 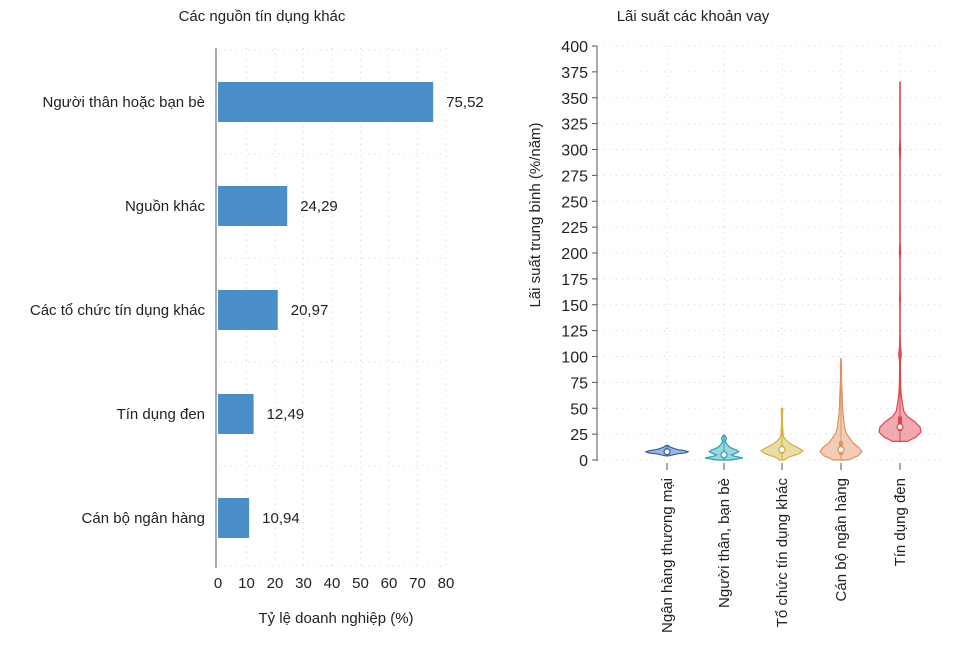 What do you see at coordinates (319, 206) in the screenshot?
I see `bar-value-label: 24,29` at bounding box center [319, 206].